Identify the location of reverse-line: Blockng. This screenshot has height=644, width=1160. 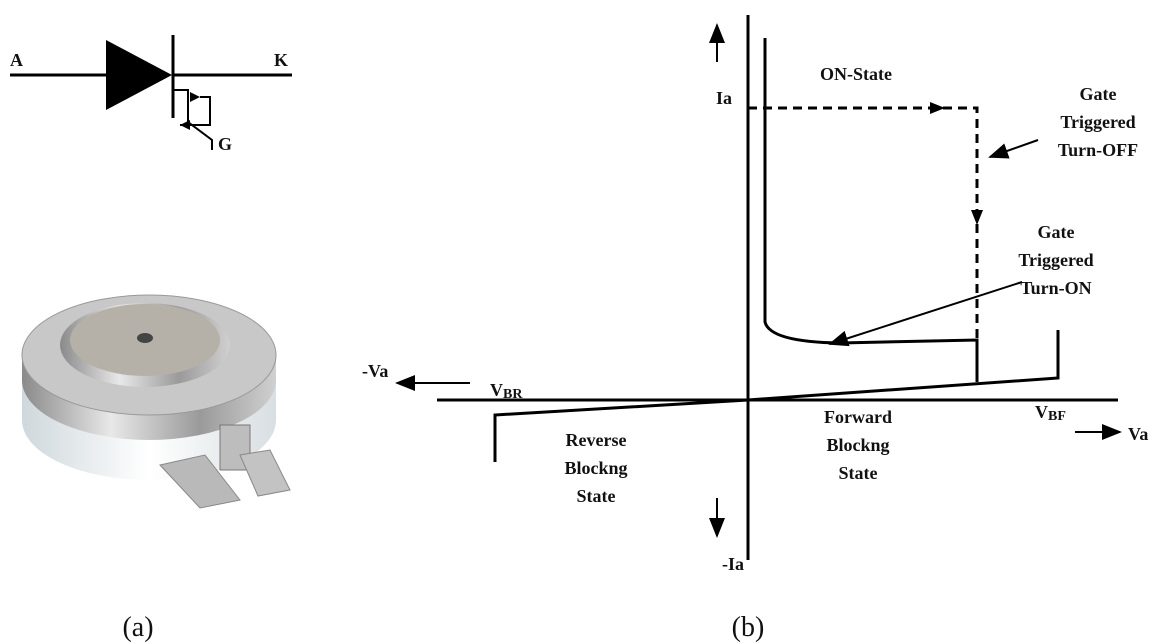
(595, 468).